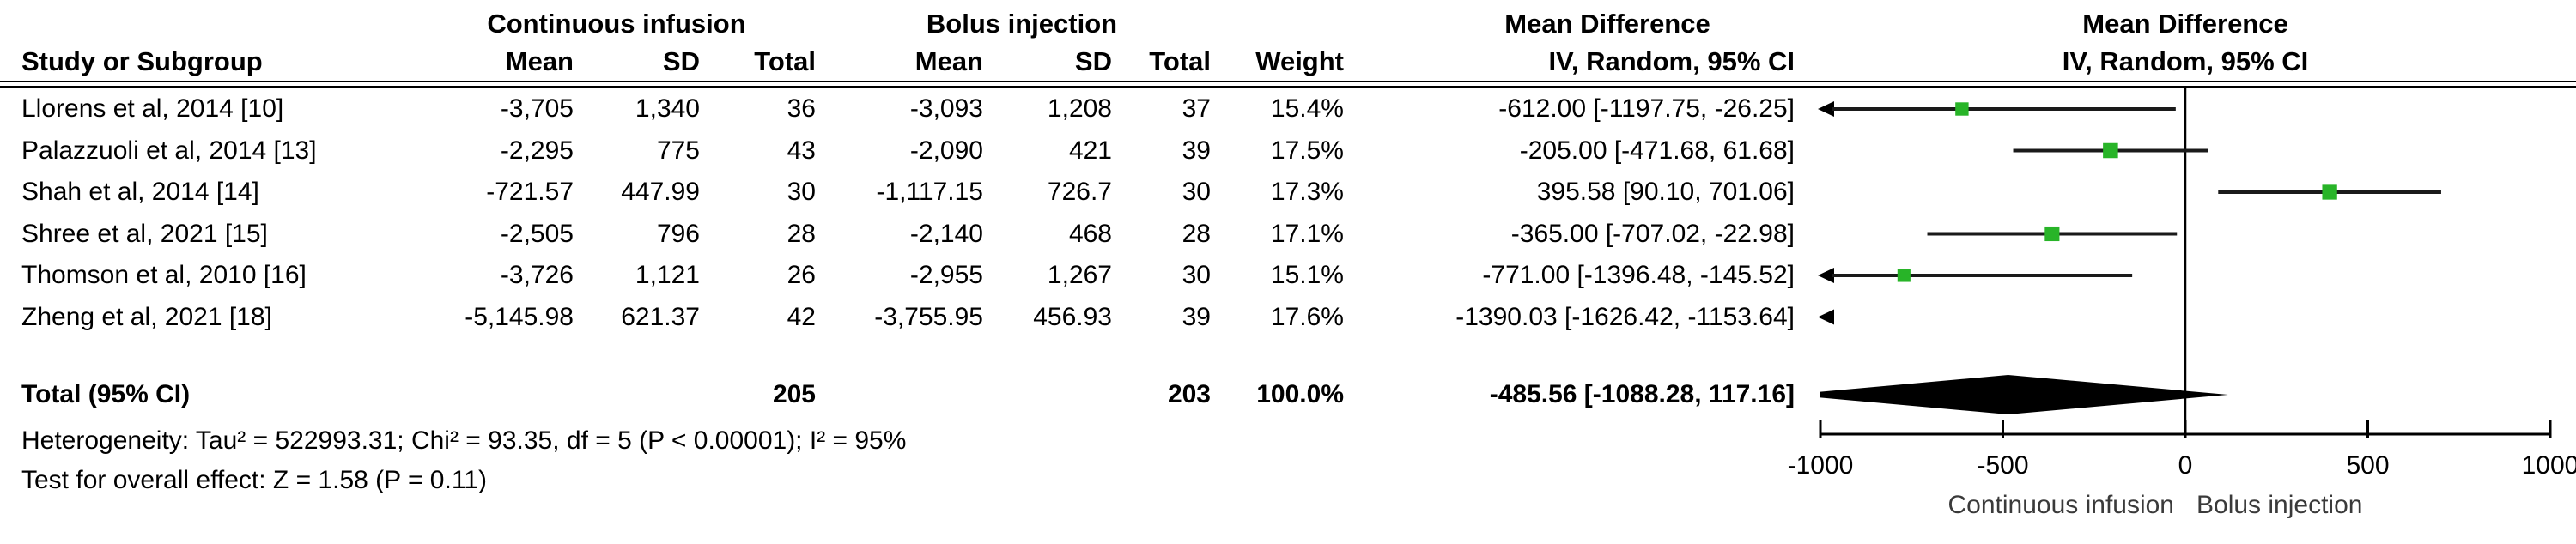 The width and height of the screenshot is (2576, 544). I want to click on md-column-header-line1: Mean Difference, so click(1607, 24).